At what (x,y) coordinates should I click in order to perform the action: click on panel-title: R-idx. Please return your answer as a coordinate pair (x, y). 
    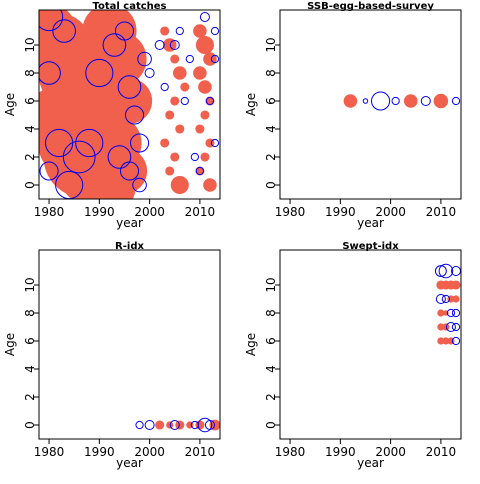
    Looking at the image, I should click on (129, 246).